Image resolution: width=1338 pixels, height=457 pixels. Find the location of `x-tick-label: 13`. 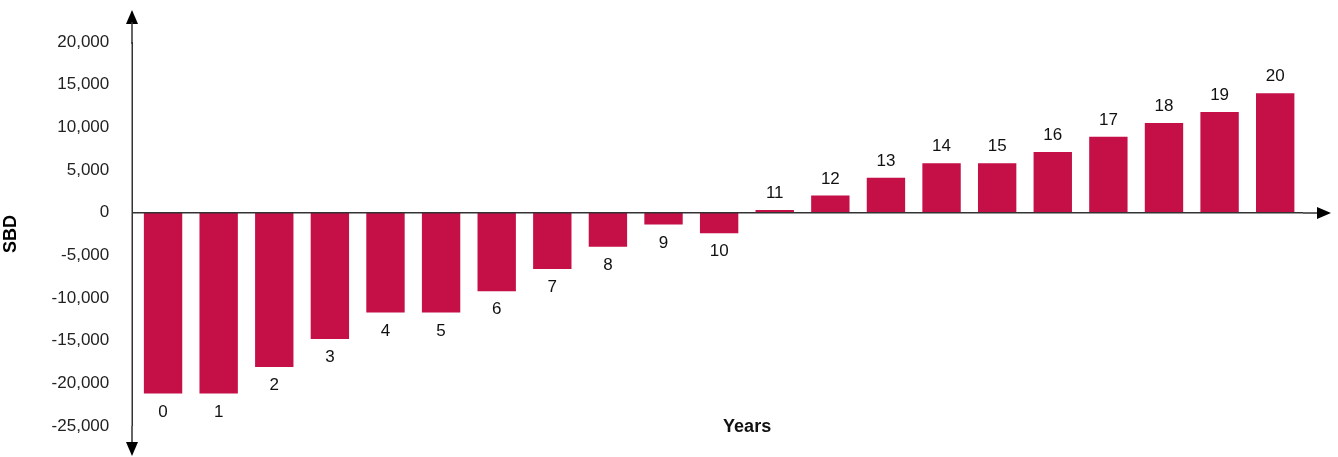

x-tick-label: 13 is located at coordinates (886, 160).